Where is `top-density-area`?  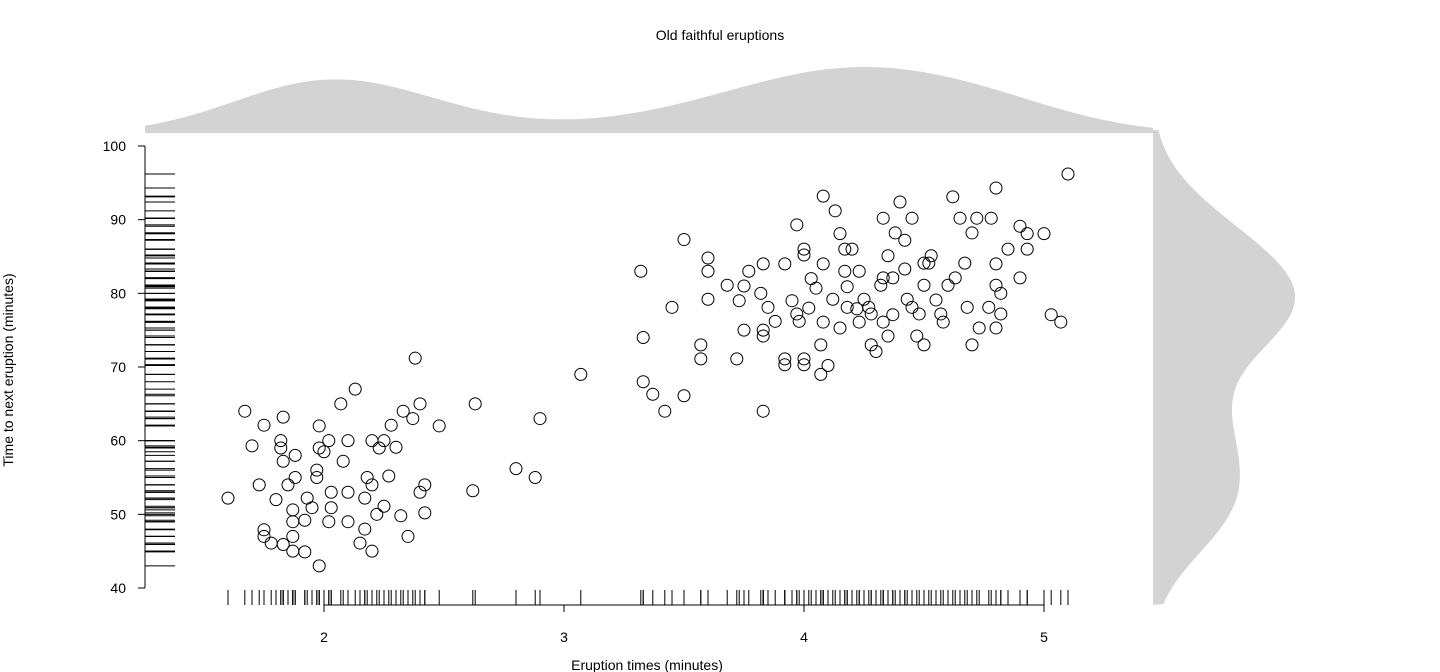
top-density-area is located at coordinates (649, 100).